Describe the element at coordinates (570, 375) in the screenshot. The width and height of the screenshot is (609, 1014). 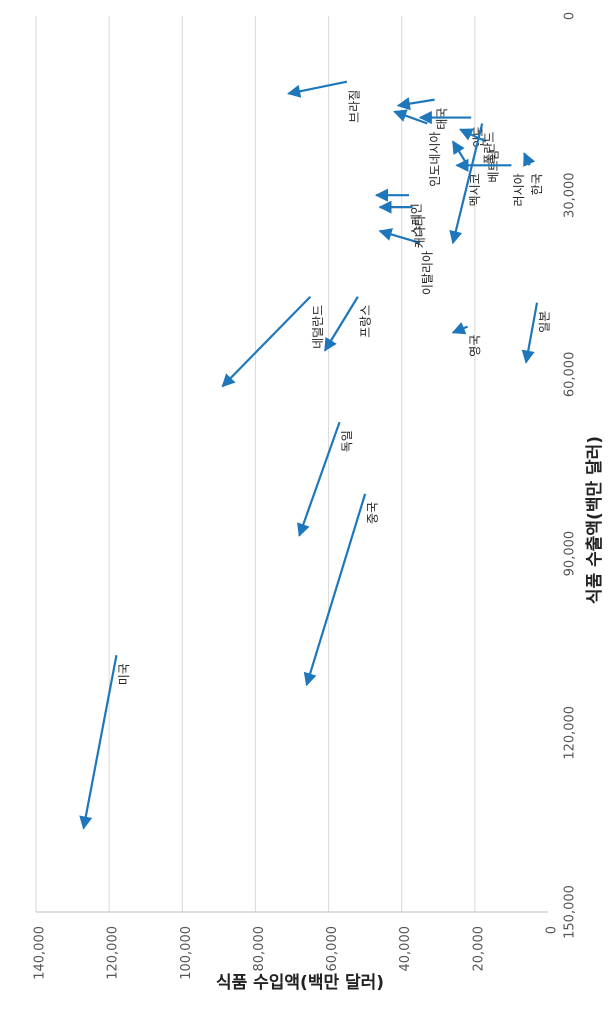
I see `y-tick-label: 60,000` at that location.